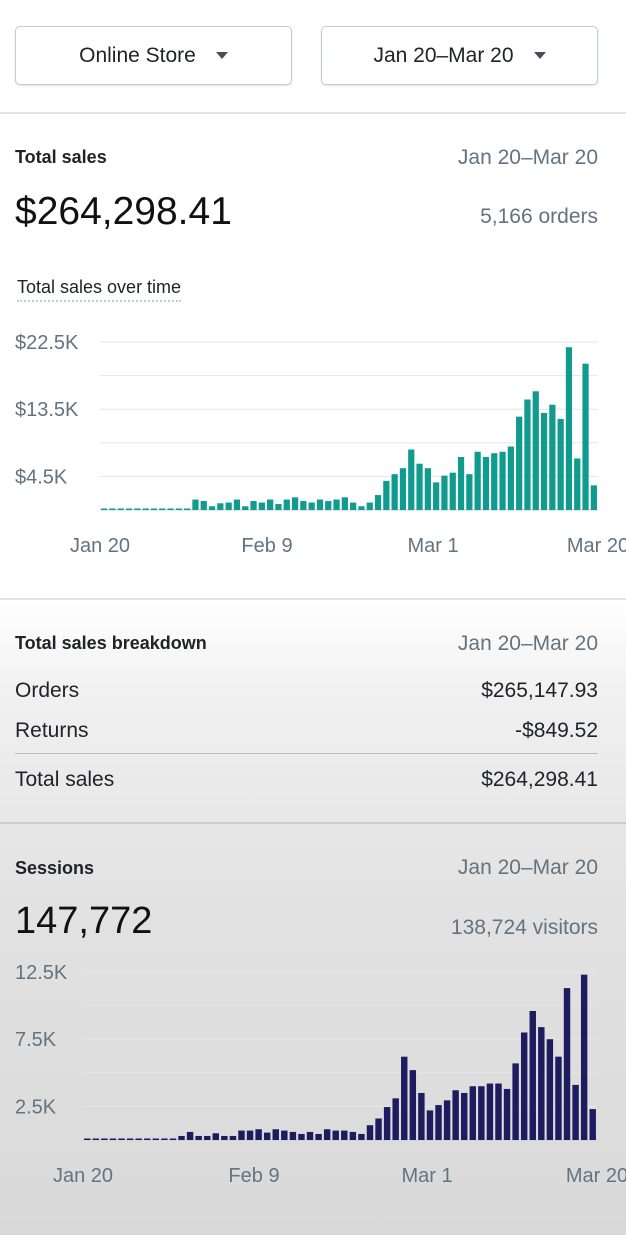  I want to click on sessions-count: 147,772, so click(84, 921).